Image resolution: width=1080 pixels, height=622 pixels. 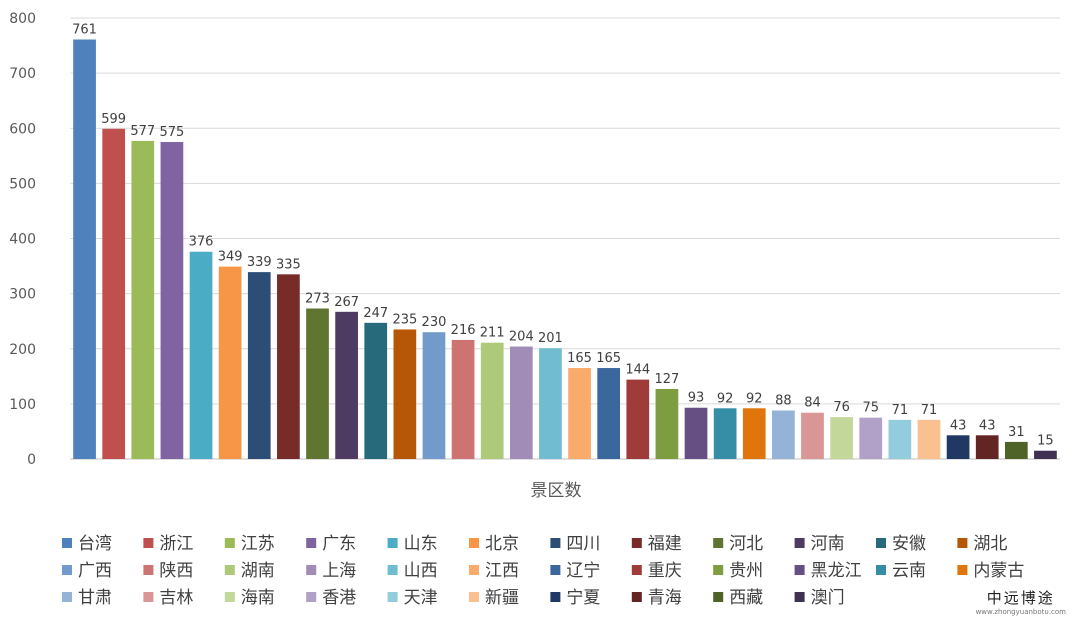 What do you see at coordinates (958, 447) in the screenshot?
I see `bar-宁夏` at bounding box center [958, 447].